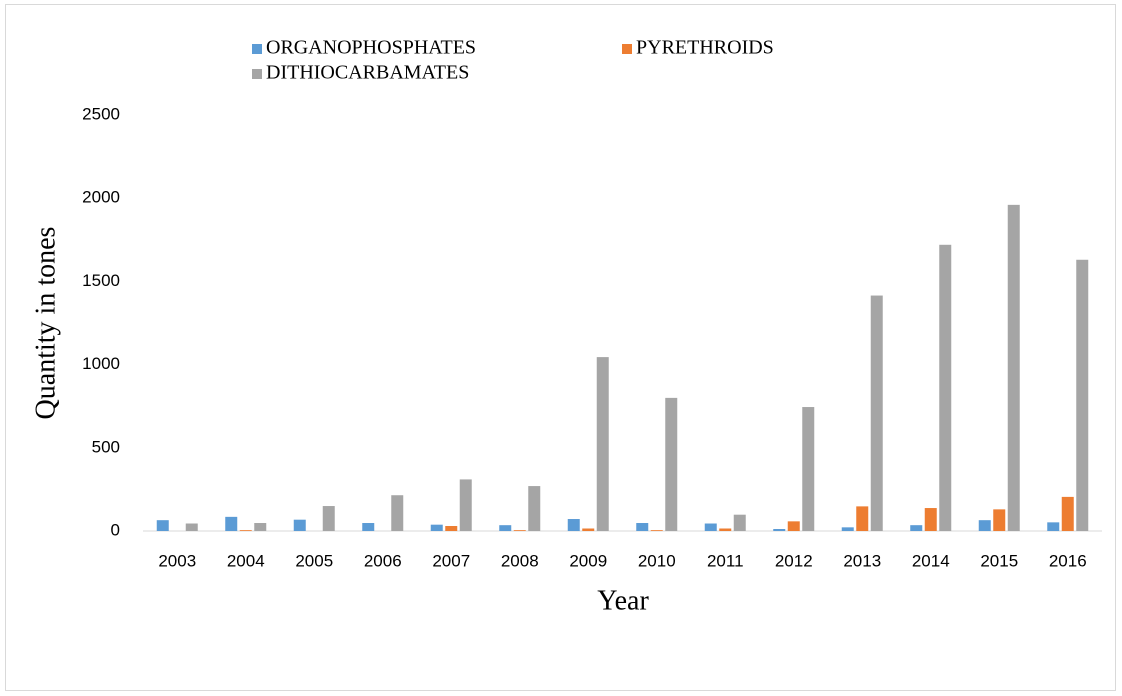 This screenshot has height=696, width=1122. Describe the element at coordinates (931, 560) in the screenshot. I see `x-tick-label: 2014` at that location.